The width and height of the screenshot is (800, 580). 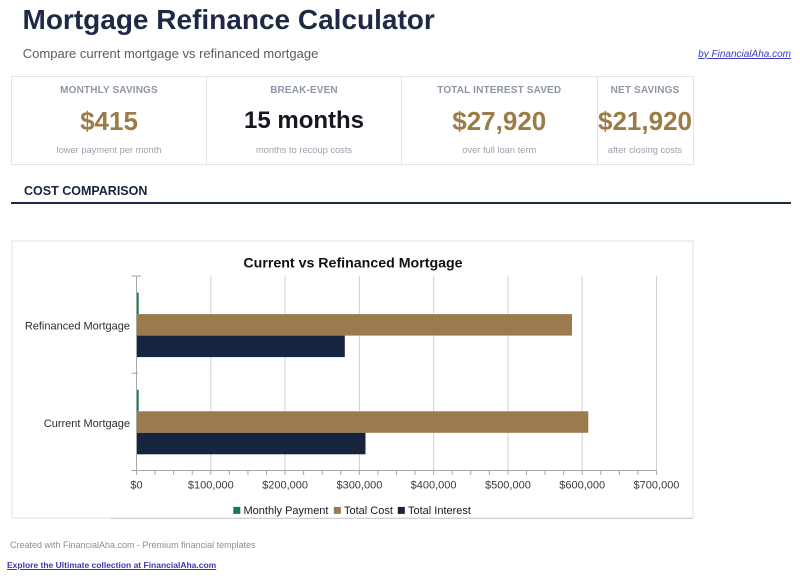 I want to click on svg-text: $100,000, so click(x=211, y=486).